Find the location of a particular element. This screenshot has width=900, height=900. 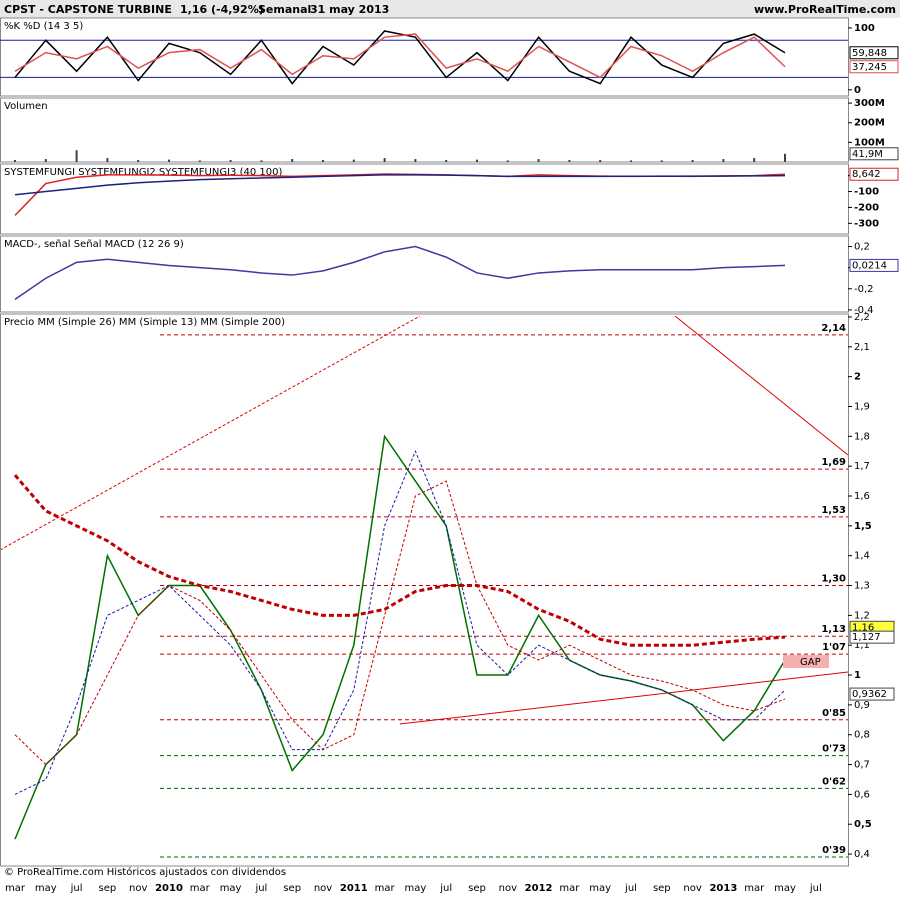

y-tick-label: 0,5 is located at coordinates (863, 824).